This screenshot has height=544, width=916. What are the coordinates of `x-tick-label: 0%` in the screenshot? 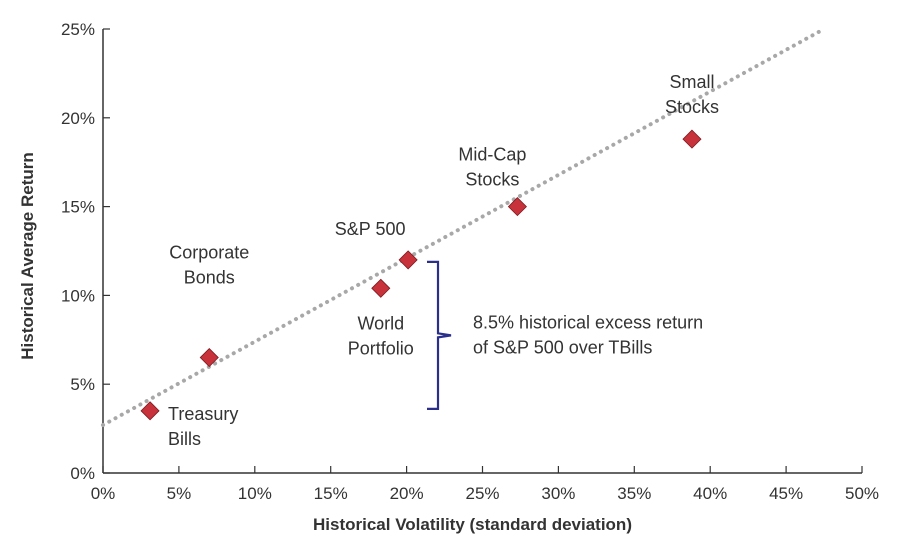 It's located at (103, 493).